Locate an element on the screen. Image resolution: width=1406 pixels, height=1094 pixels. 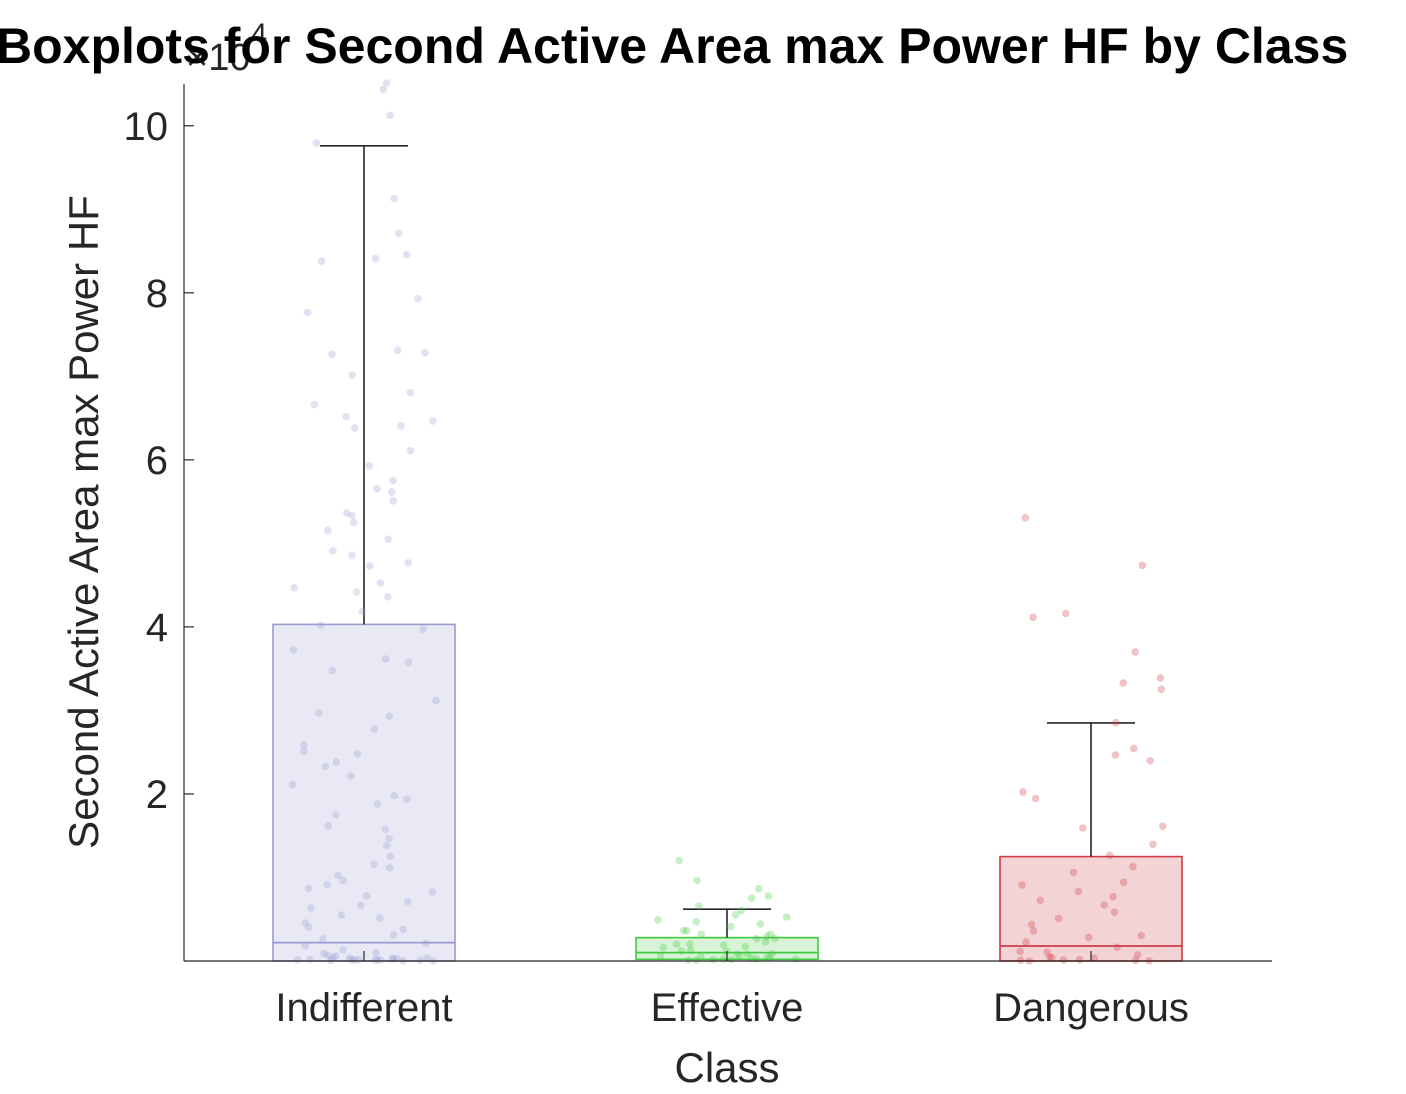
y-tick-label: 6 is located at coordinates (157, 461).